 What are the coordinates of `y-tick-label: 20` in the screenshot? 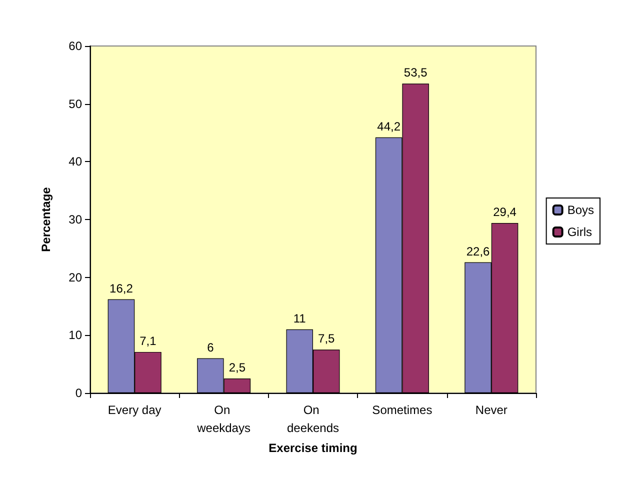 It's located at (75, 277).